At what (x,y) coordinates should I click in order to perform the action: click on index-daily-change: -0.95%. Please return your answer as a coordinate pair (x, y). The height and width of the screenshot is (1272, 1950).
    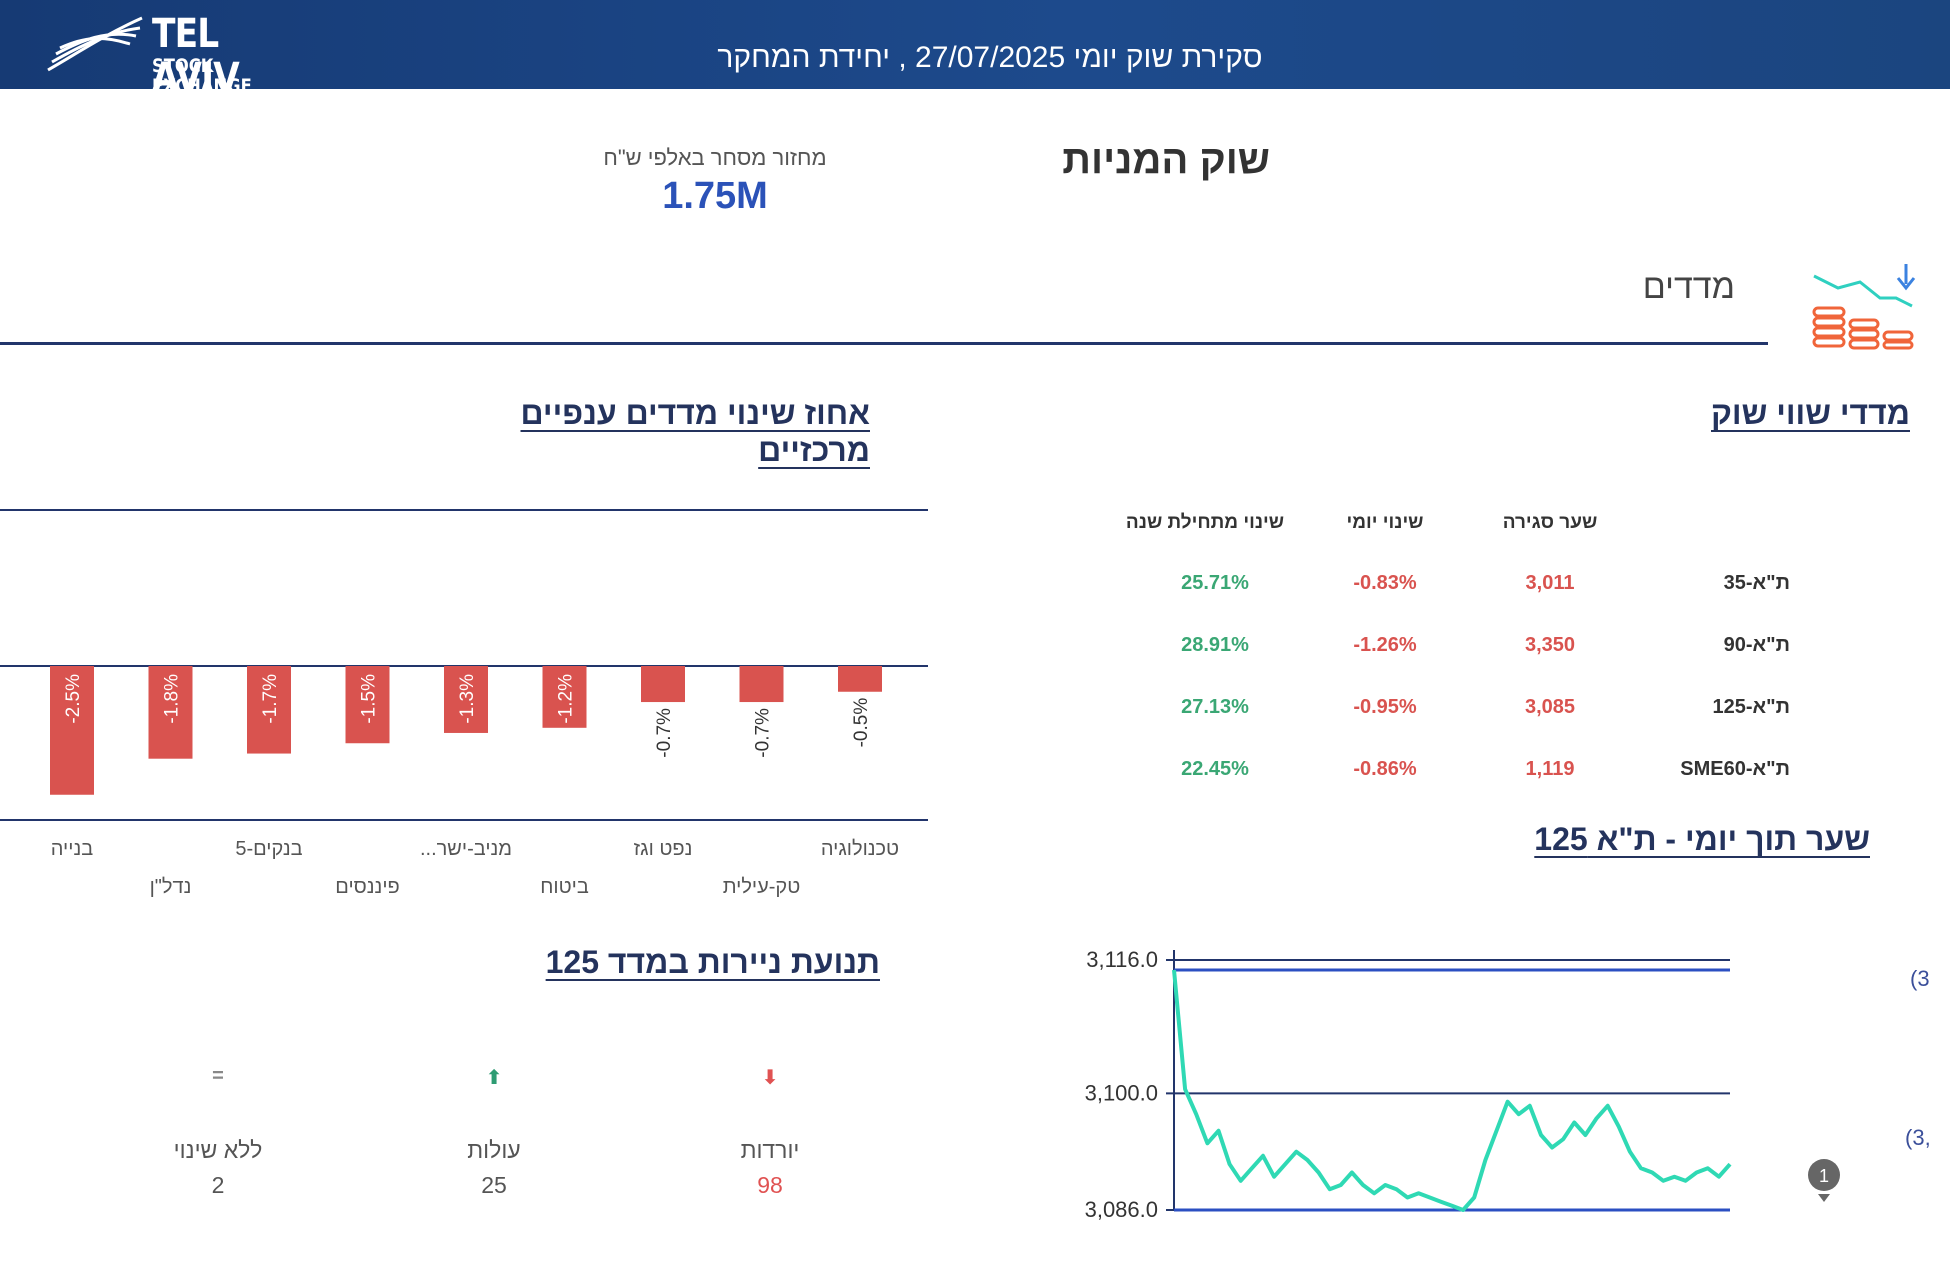
    Looking at the image, I should click on (1385, 707).